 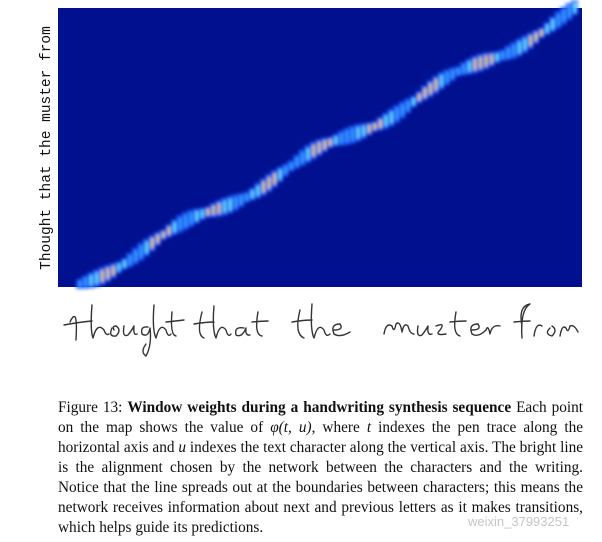 I want to click on caption-math: φ(t, u), so click(x=291, y=427).